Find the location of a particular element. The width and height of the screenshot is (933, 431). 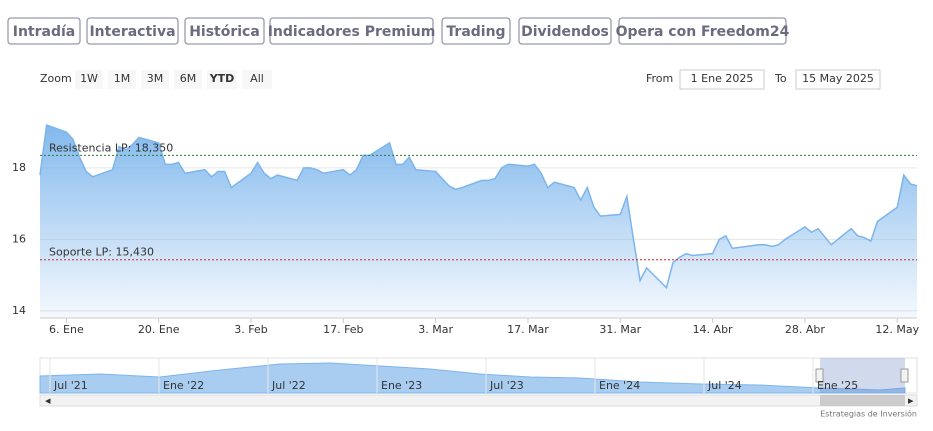

x-tick-label: 14. Abr is located at coordinates (713, 329).